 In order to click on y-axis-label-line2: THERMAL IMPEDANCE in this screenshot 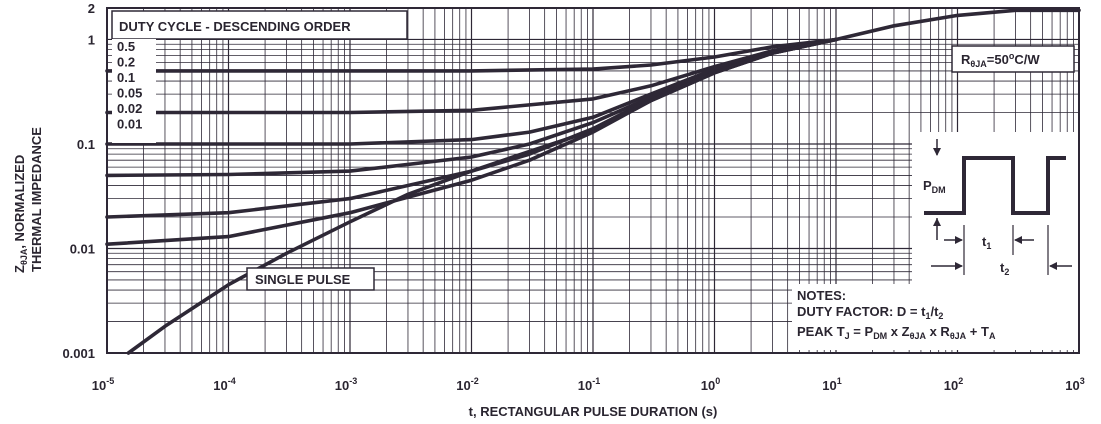, I will do `click(36, 199)`.